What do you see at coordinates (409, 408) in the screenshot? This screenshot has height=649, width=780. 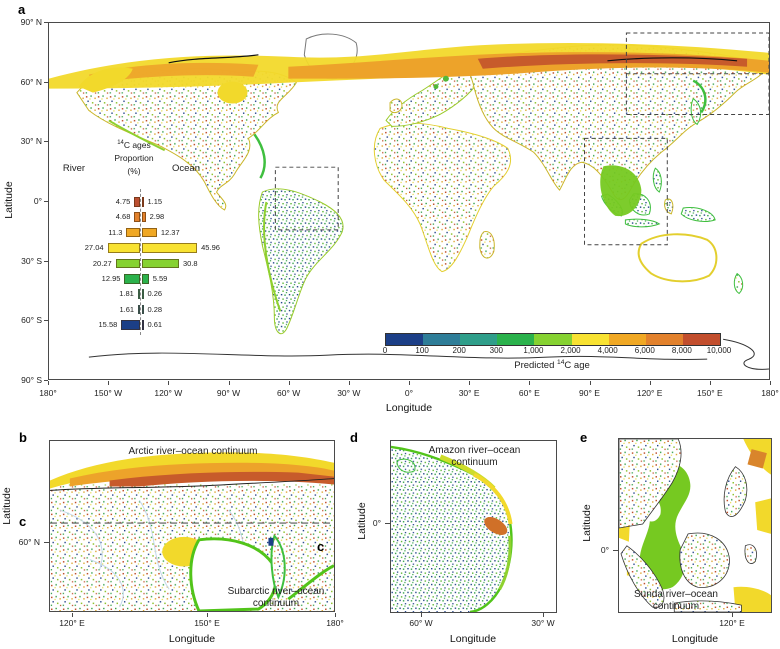 I see `panel-a-xlabel: Longitude` at bounding box center [409, 408].